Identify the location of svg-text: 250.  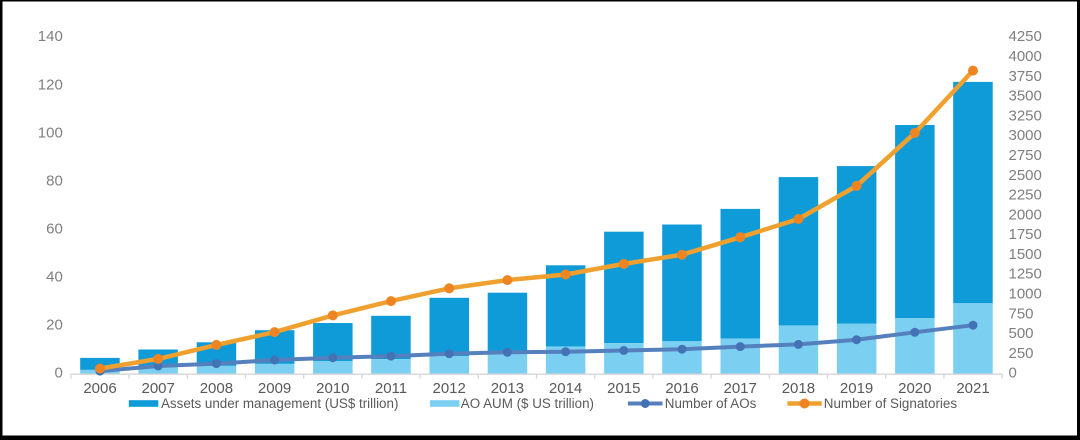
(1021, 353).